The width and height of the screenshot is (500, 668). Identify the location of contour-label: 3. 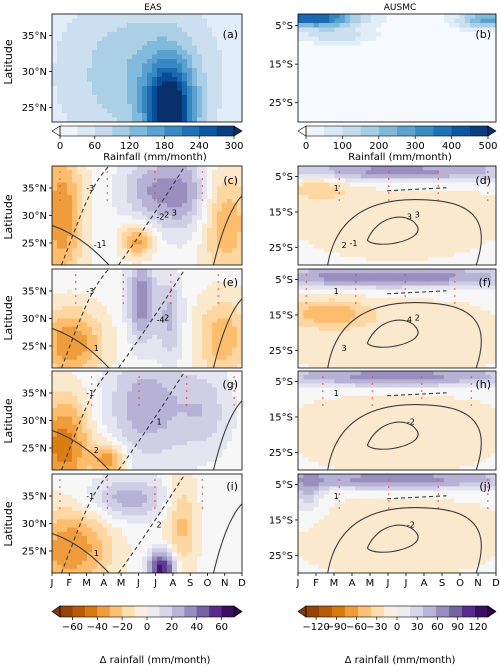
(174, 213).